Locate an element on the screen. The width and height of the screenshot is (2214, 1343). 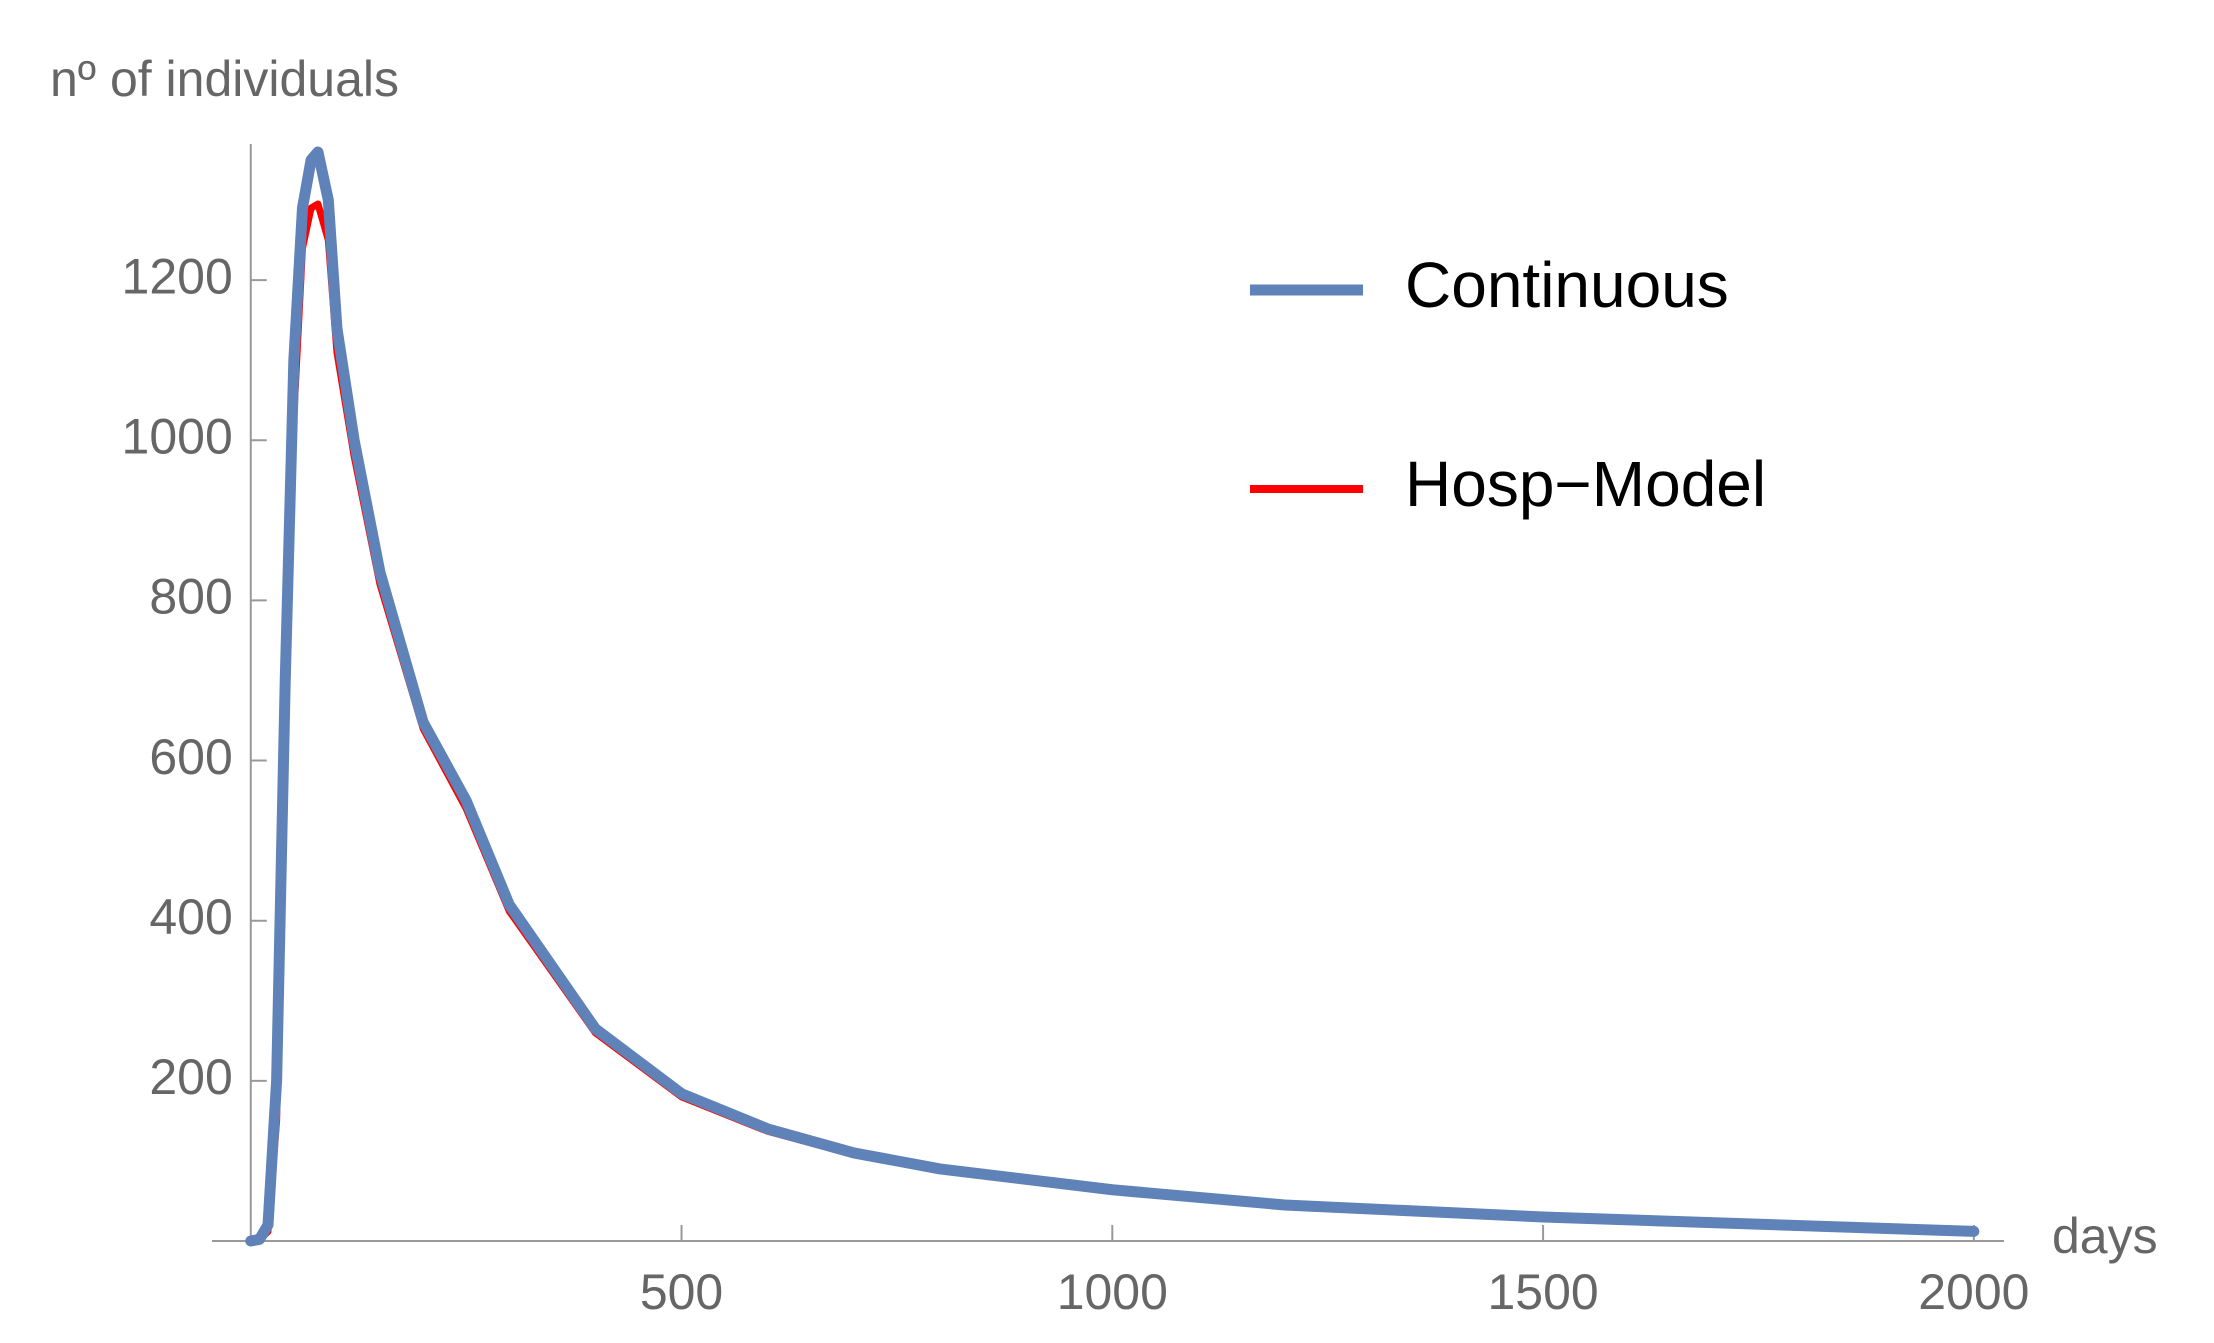
y-tick-label: 1000 is located at coordinates (177, 436).